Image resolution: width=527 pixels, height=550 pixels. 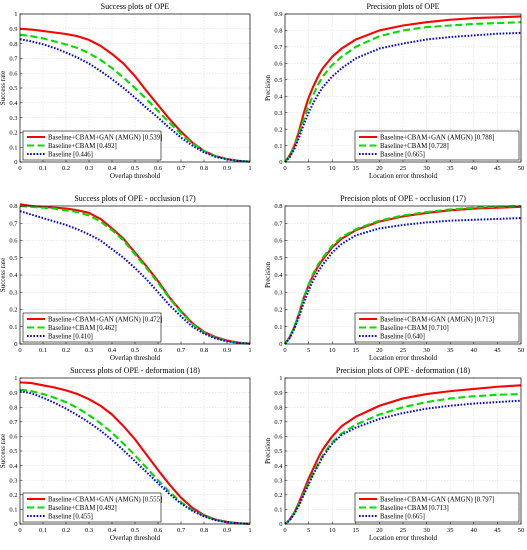 What do you see at coordinates (105, 137) in the screenshot?
I see `legend-entry: Baseline+CBAM+GAN (AMGN) [0.539]` at bounding box center [105, 137].